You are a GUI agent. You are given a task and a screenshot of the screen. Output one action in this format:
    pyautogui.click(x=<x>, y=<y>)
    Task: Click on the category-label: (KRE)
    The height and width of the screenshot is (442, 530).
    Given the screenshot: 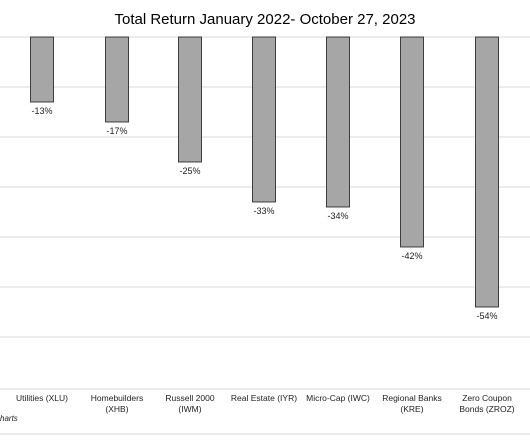 What is the action you would take?
    pyautogui.click(x=411, y=409)
    